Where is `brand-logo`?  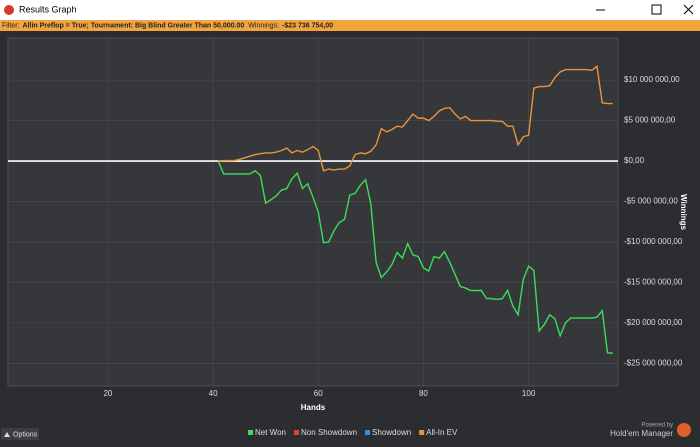
brand-logo is located at coordinates (684, 430).